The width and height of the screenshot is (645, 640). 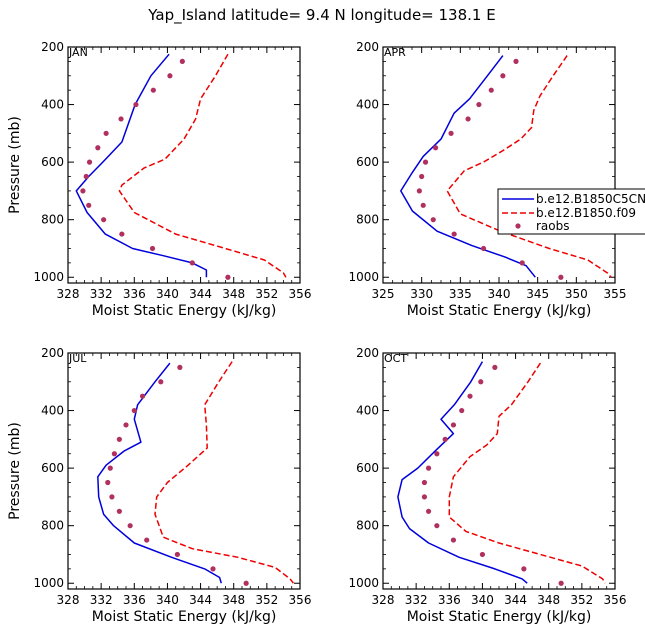 I want to click on x-tick-label: 325, so click(x=383, y=294).